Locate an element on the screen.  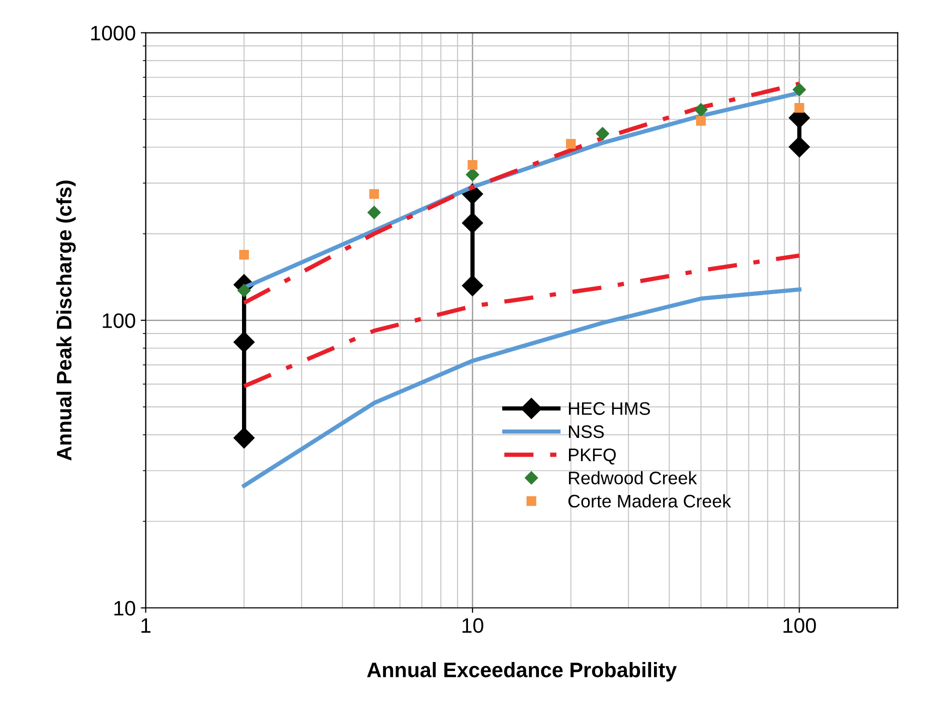
legend-label: Corte Madera Creek is located at coordinates (650, 501).